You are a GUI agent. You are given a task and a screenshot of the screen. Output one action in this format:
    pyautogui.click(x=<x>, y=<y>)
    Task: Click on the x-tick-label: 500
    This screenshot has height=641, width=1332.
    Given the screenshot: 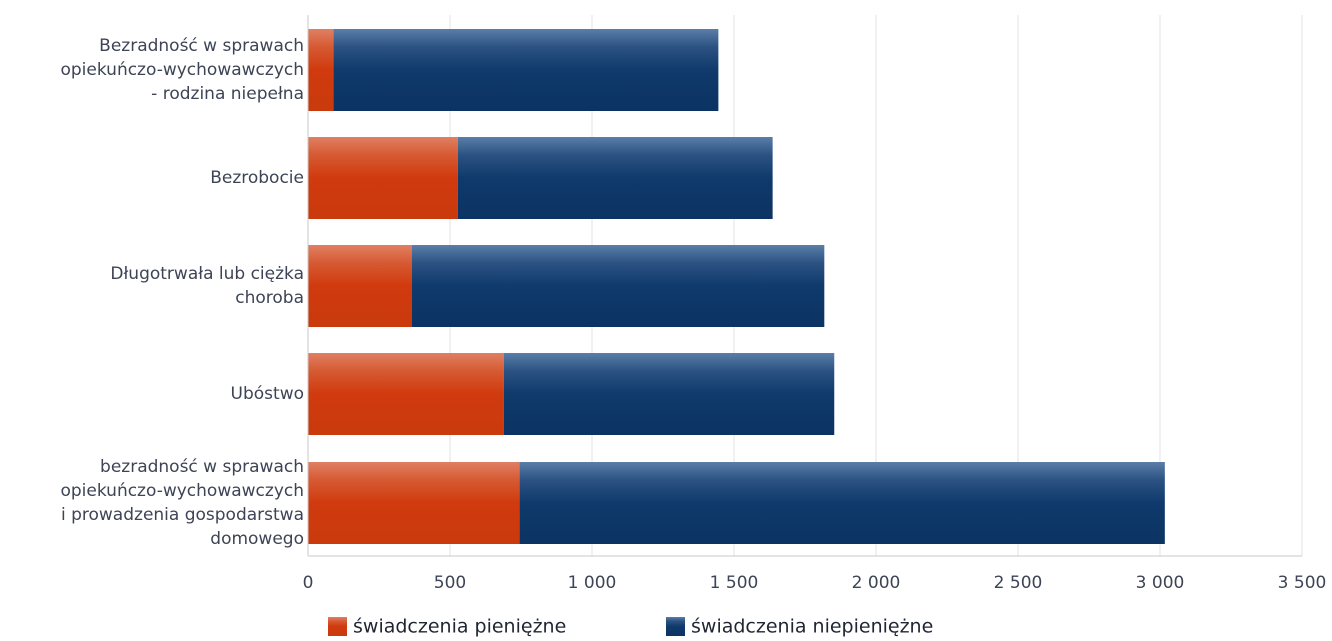 What is the action you would take?
    pyautogui.click(x=450, y=583)
    